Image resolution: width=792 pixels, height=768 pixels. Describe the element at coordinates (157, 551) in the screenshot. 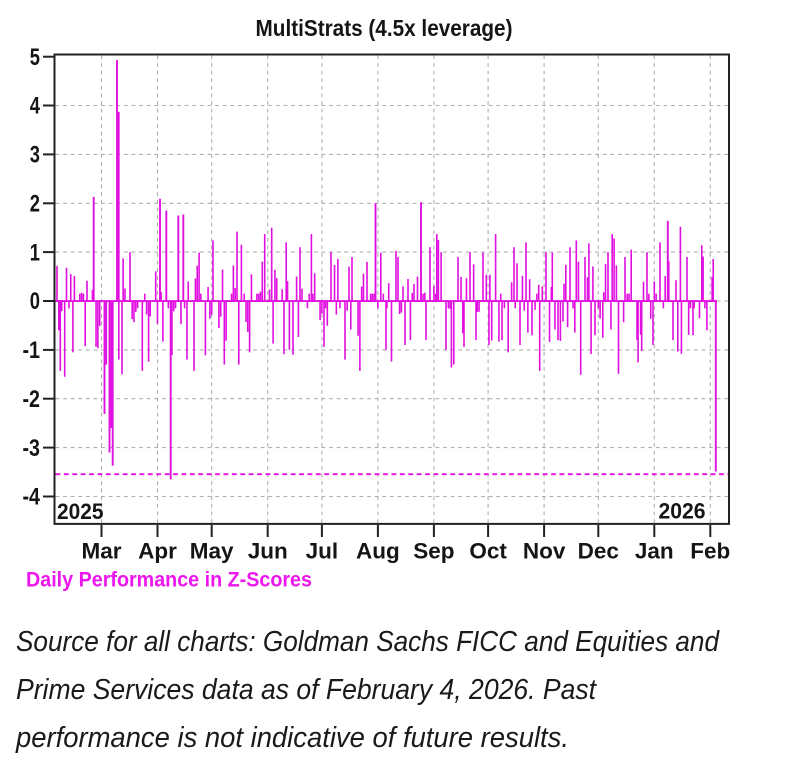

I see `svg-text: Apr` at that location.